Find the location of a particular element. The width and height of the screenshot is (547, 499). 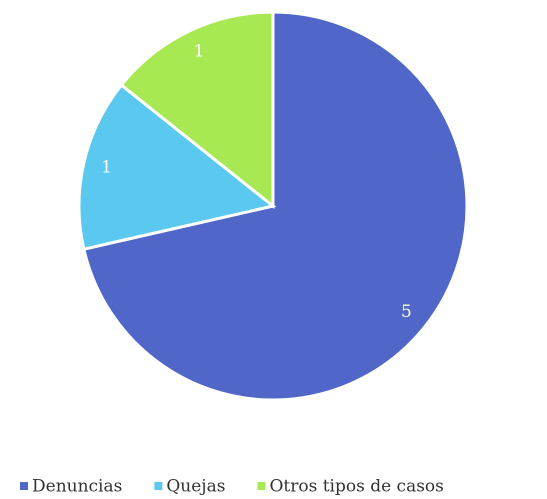

legend-label: Otros tipos de casos is located at coordinates (356, 487).